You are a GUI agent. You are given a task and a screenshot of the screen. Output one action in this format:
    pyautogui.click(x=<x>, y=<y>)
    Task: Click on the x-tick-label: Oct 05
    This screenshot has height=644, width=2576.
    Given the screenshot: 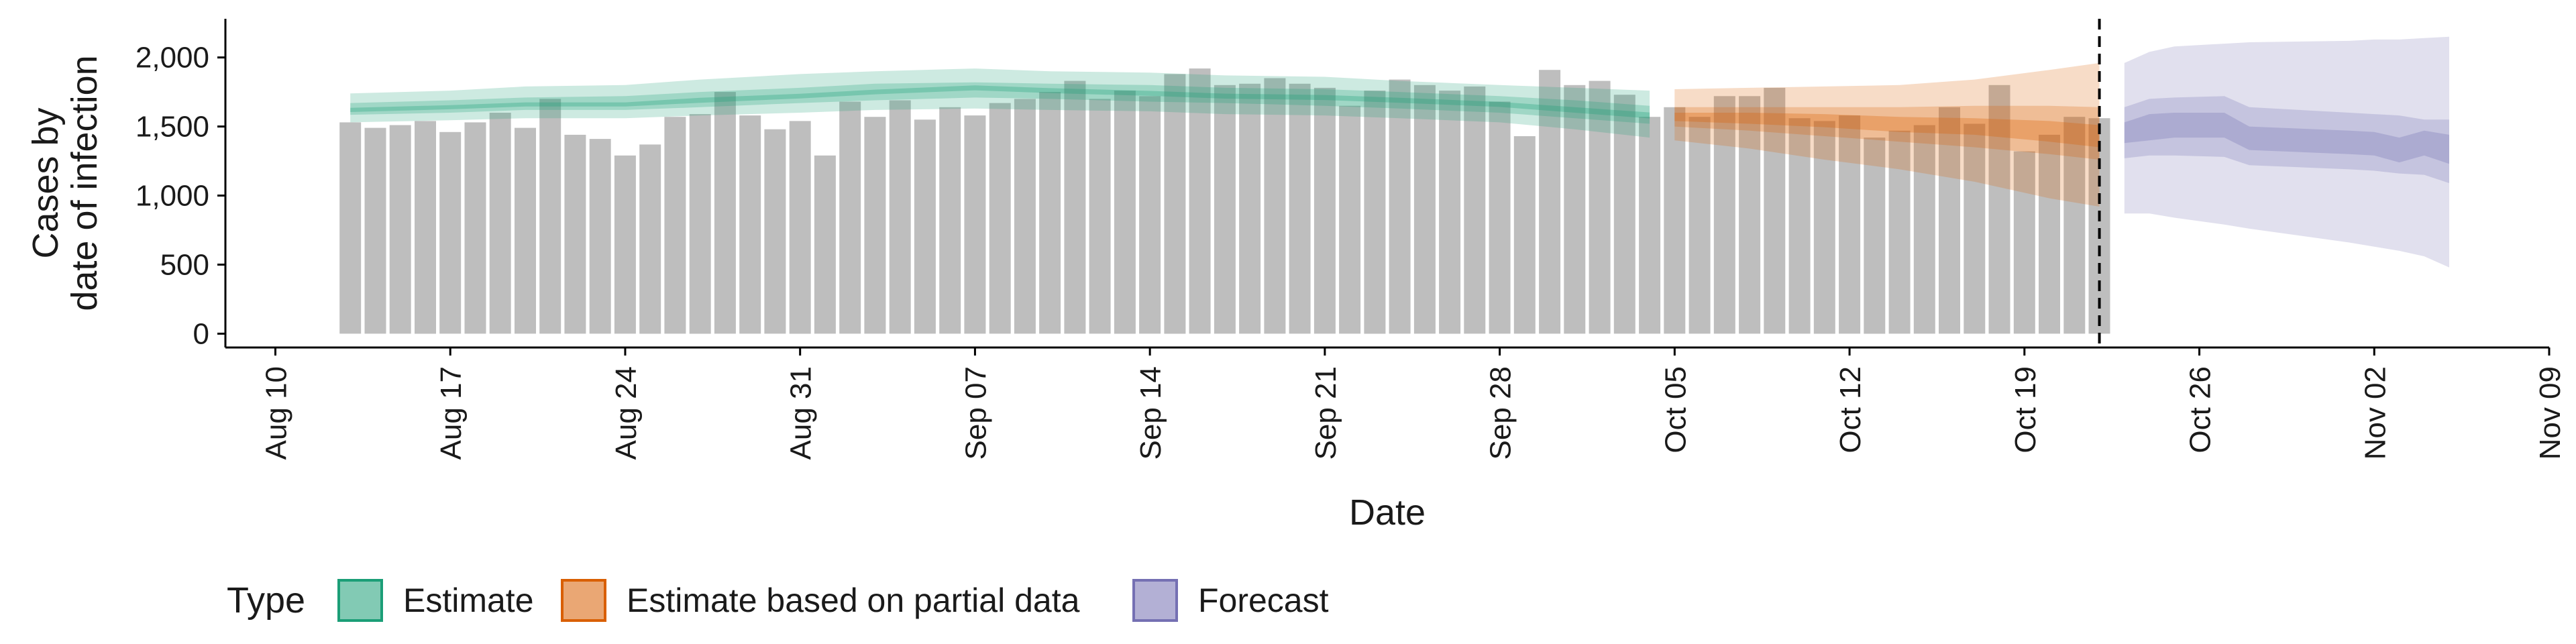 What is the action you would take?
    pyautogui.click(x=1675, y=409)
    